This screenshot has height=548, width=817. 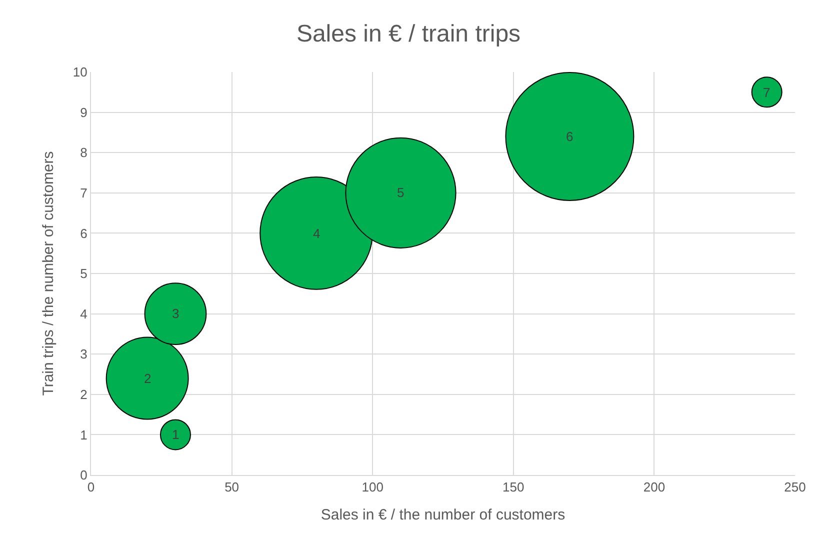 What do you see at coordinates (373, 487) in the screenshot?
I see `x-tick-label: 100` at bounding box center [373, 487].